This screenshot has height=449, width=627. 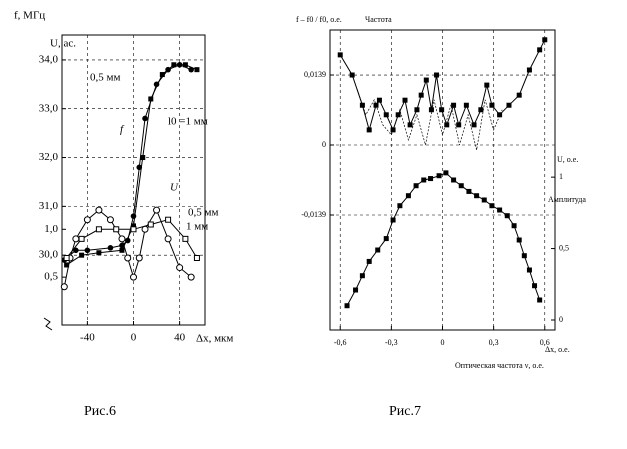 What do you see at coordinates (49, 108) in the screenshot?
I see `y-tick-label: 33,0` at bounding box center [49, 108].